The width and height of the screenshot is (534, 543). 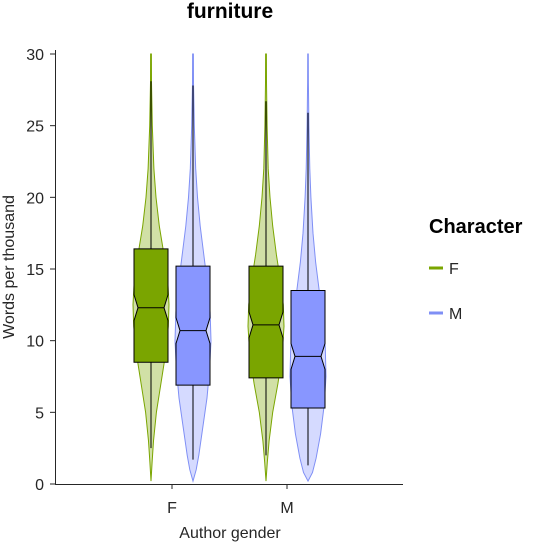 What do you see at coordinates (230, 533) in the screenshot?
I see `x-axis-title: Author gender` at bounding box center [230, 533].